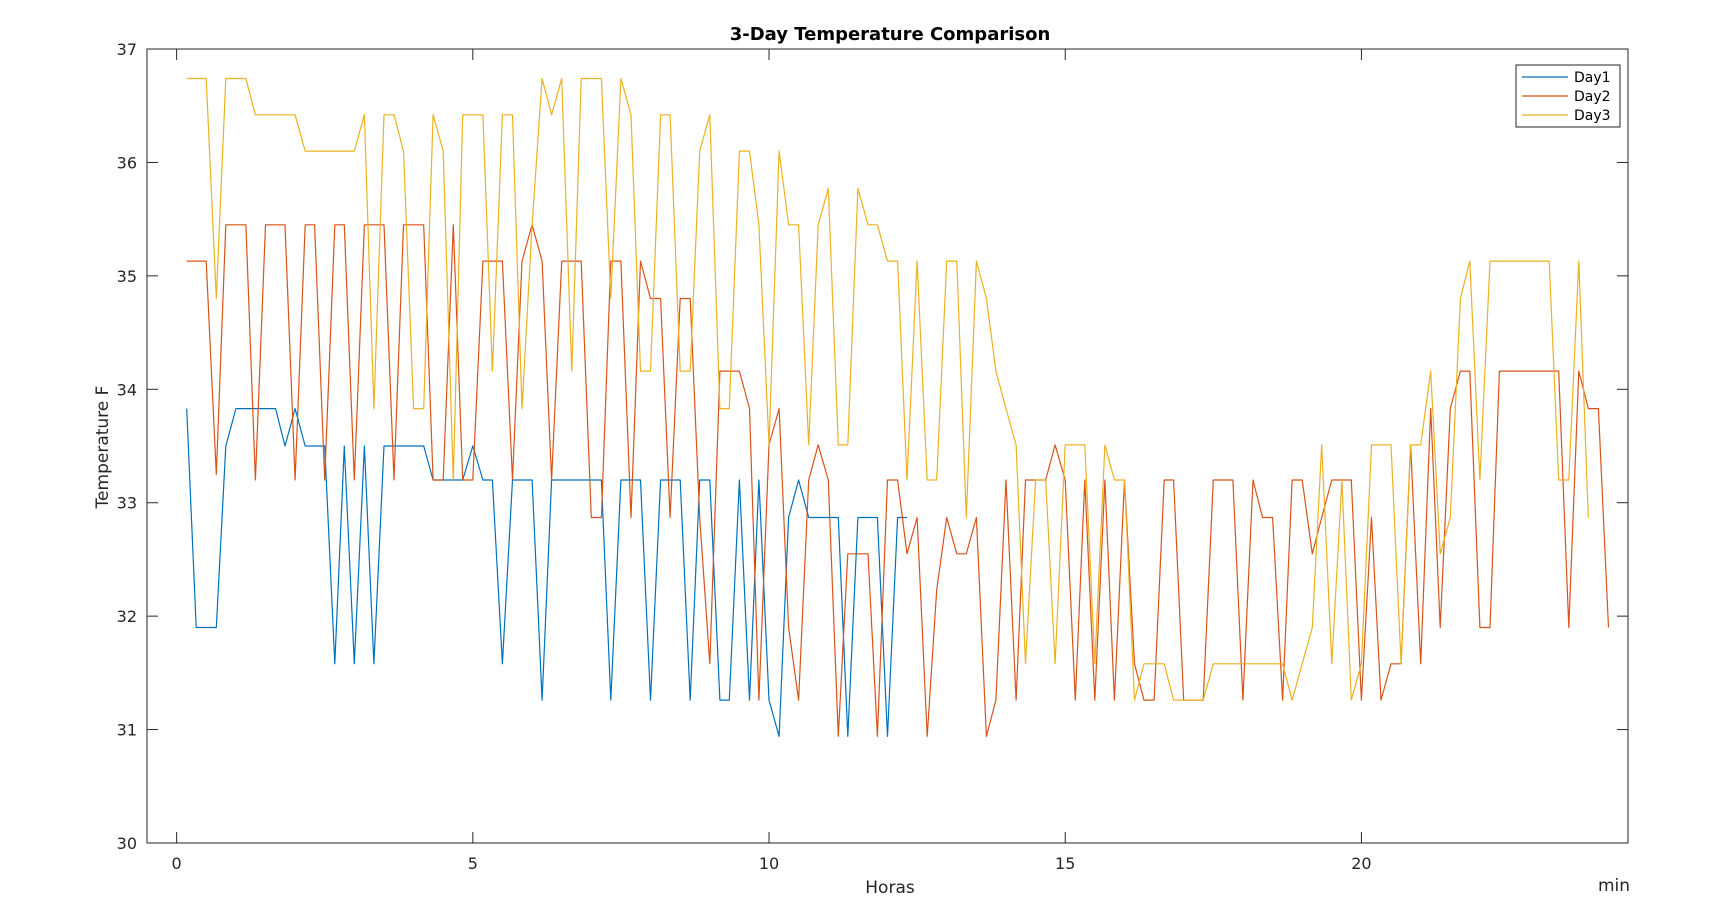  I want to click on x-axis-unit-label: min, so click(1614, 886).